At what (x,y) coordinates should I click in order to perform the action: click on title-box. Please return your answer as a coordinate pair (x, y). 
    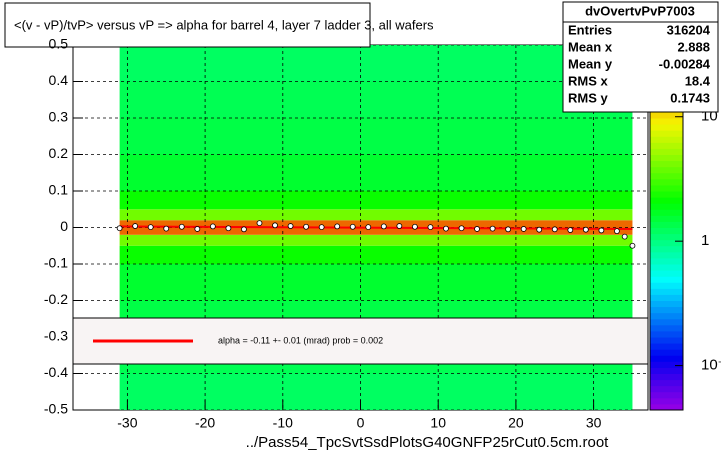
    Looking at the image, I should click on (187, 25).